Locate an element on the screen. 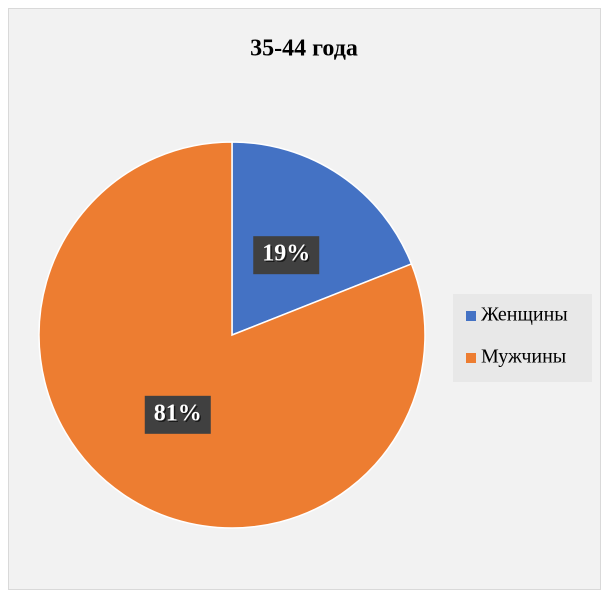 This screenshot has height=597, width=609. legend-label: Мужчины is located at coordinates (523, 357).